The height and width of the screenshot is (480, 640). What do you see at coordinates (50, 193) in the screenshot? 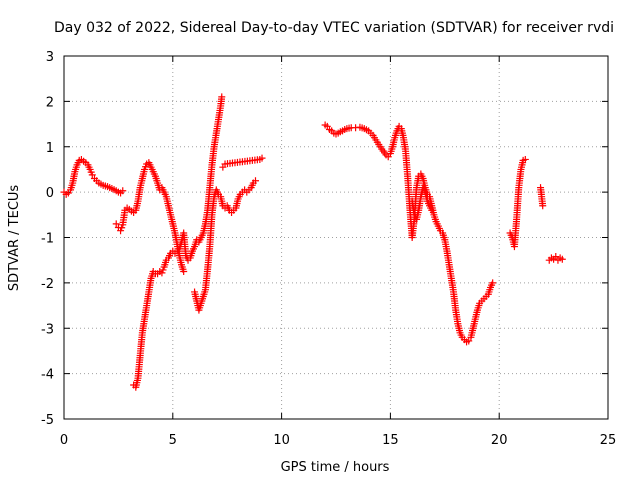
I see `y-tick-label: 0` at bounding box center [50, 193].